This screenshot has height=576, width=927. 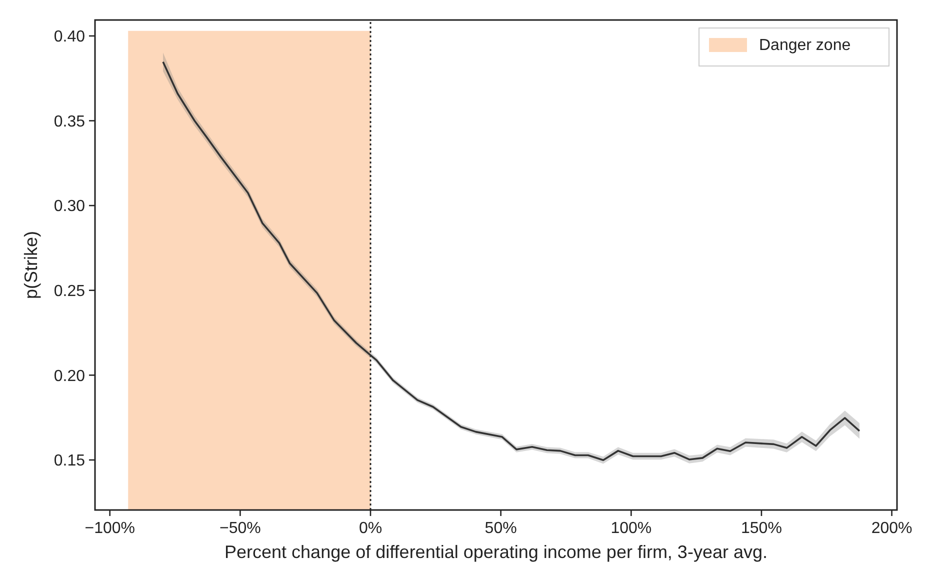 What do you see at coordinates (70, 461) in the screenshot?
I see `y-tick-label: 0.15` at bounding box center [70, 461].